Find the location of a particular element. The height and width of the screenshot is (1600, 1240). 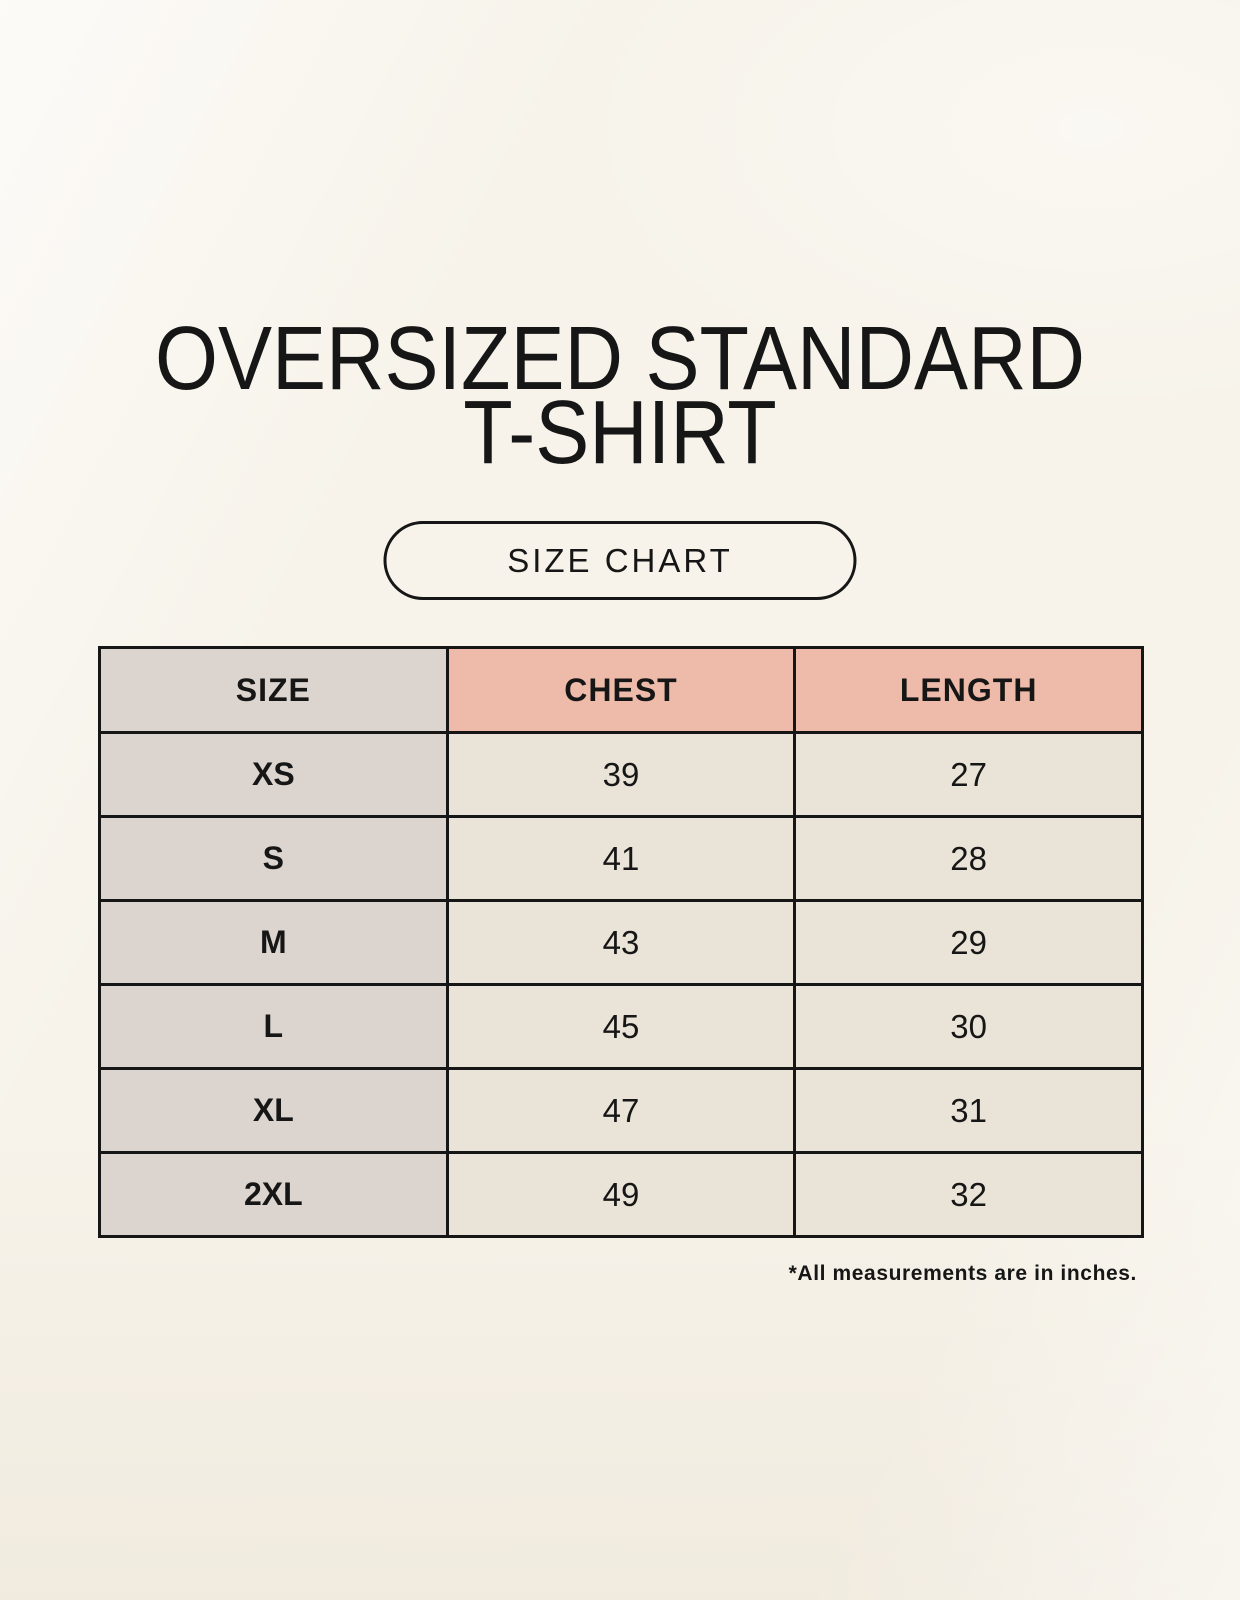

page-title-line-1: OVERSIZED STANDARD is located at coordinates (620, 359).